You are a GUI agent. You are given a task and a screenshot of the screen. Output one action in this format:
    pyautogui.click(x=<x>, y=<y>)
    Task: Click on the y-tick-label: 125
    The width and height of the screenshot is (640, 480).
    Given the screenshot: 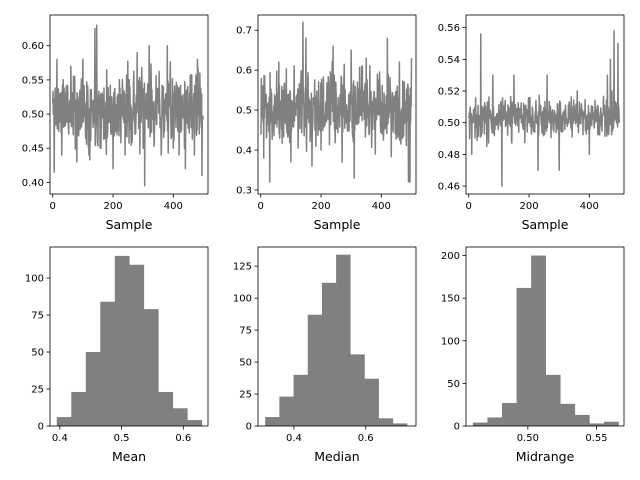 What is the action you would take?
    pyautogui.click(x=242, y=267)
    